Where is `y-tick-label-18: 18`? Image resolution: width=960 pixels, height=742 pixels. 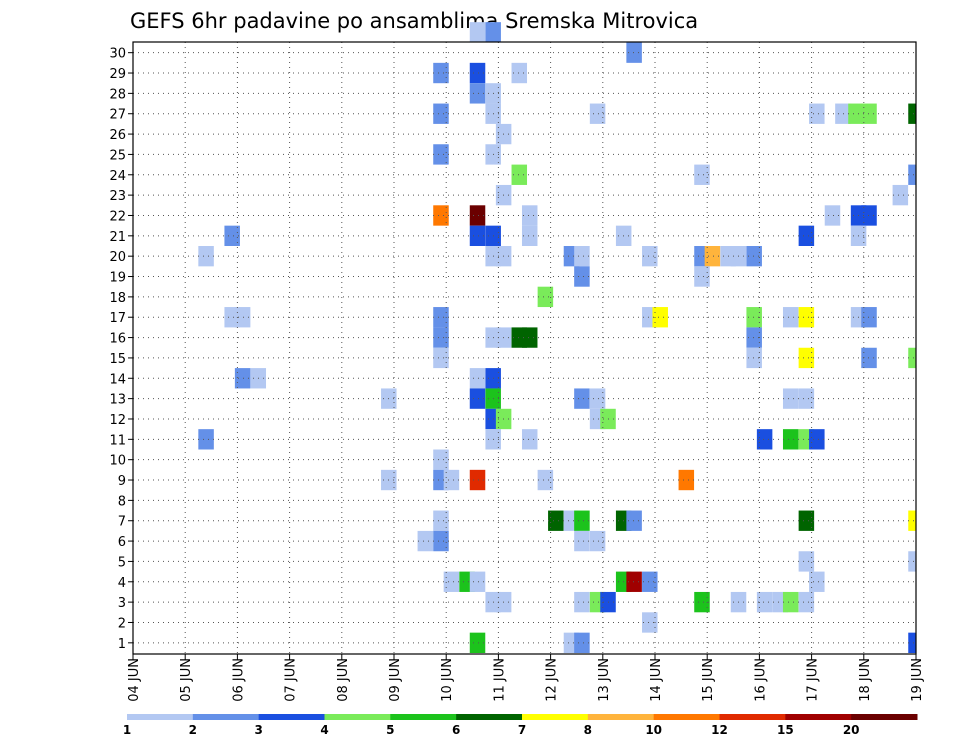 y-tick-label-18: 18 is located at coordinates (117, 298).